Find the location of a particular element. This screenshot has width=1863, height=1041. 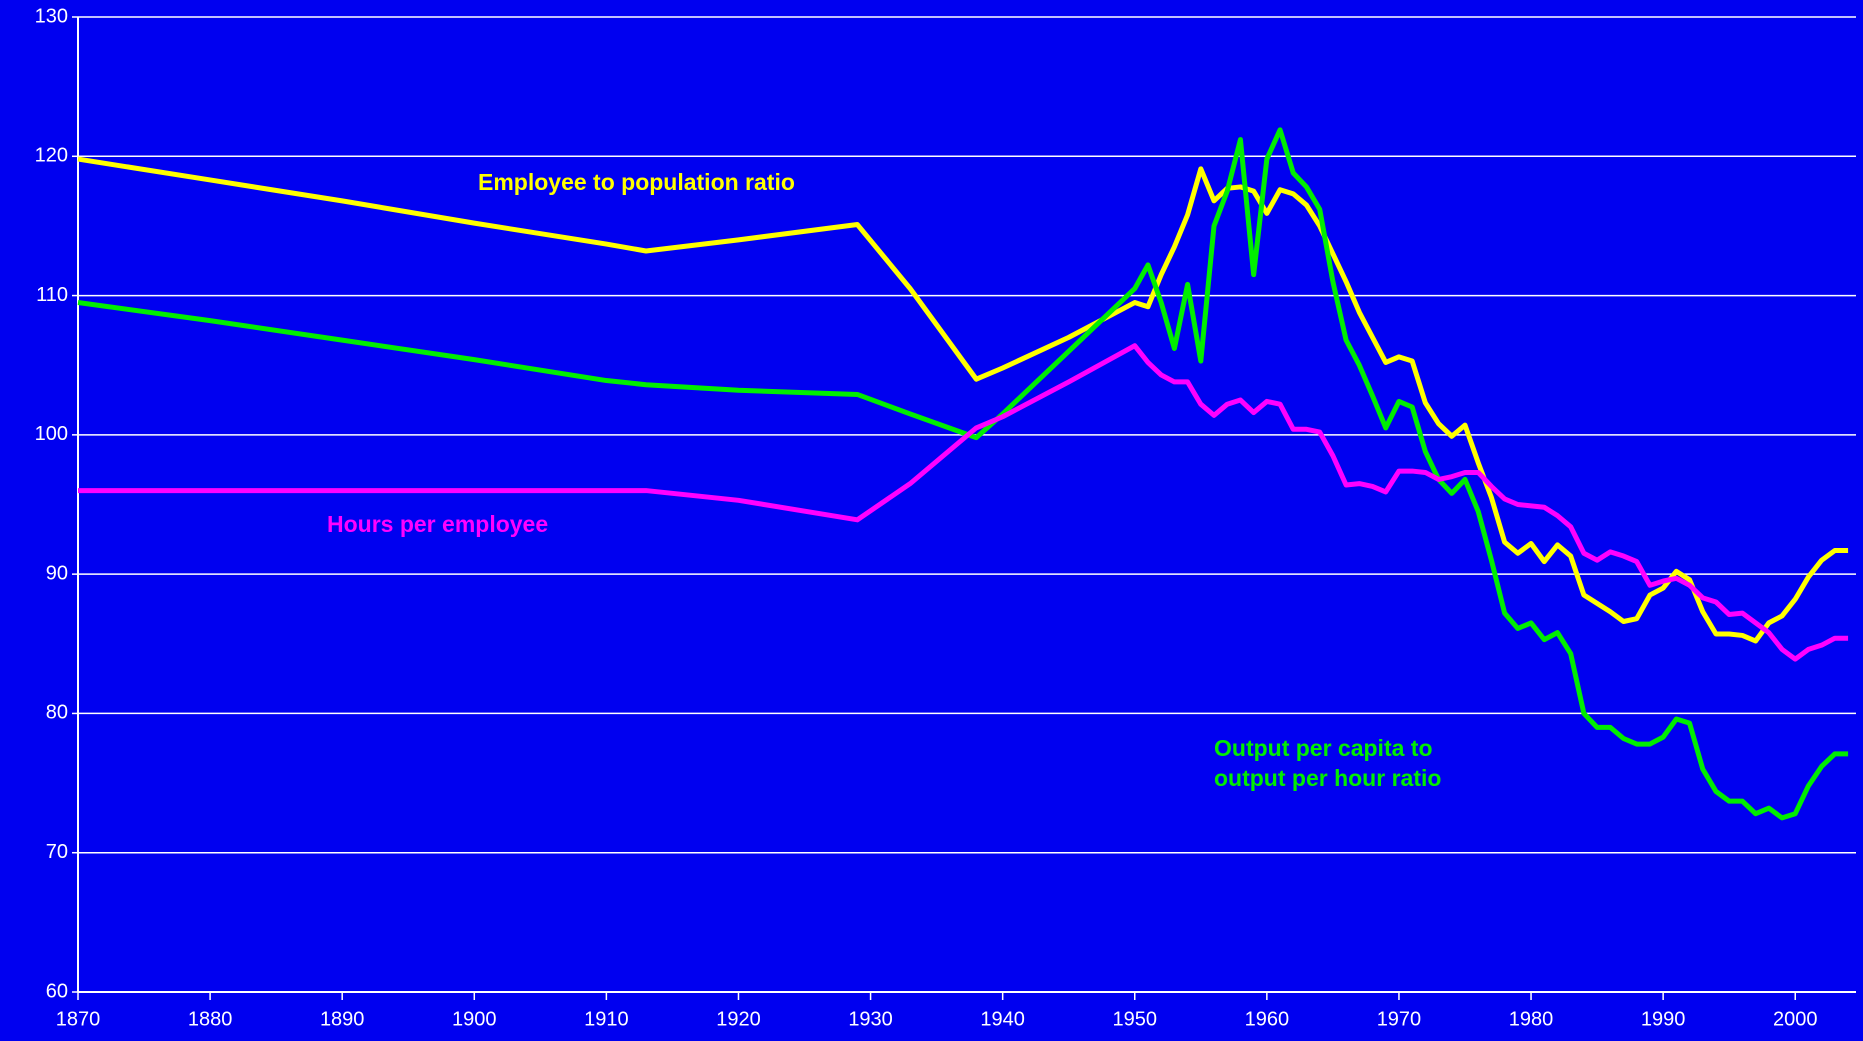

x-tick-label: 1970 is located at coordinates (1399, 1019).